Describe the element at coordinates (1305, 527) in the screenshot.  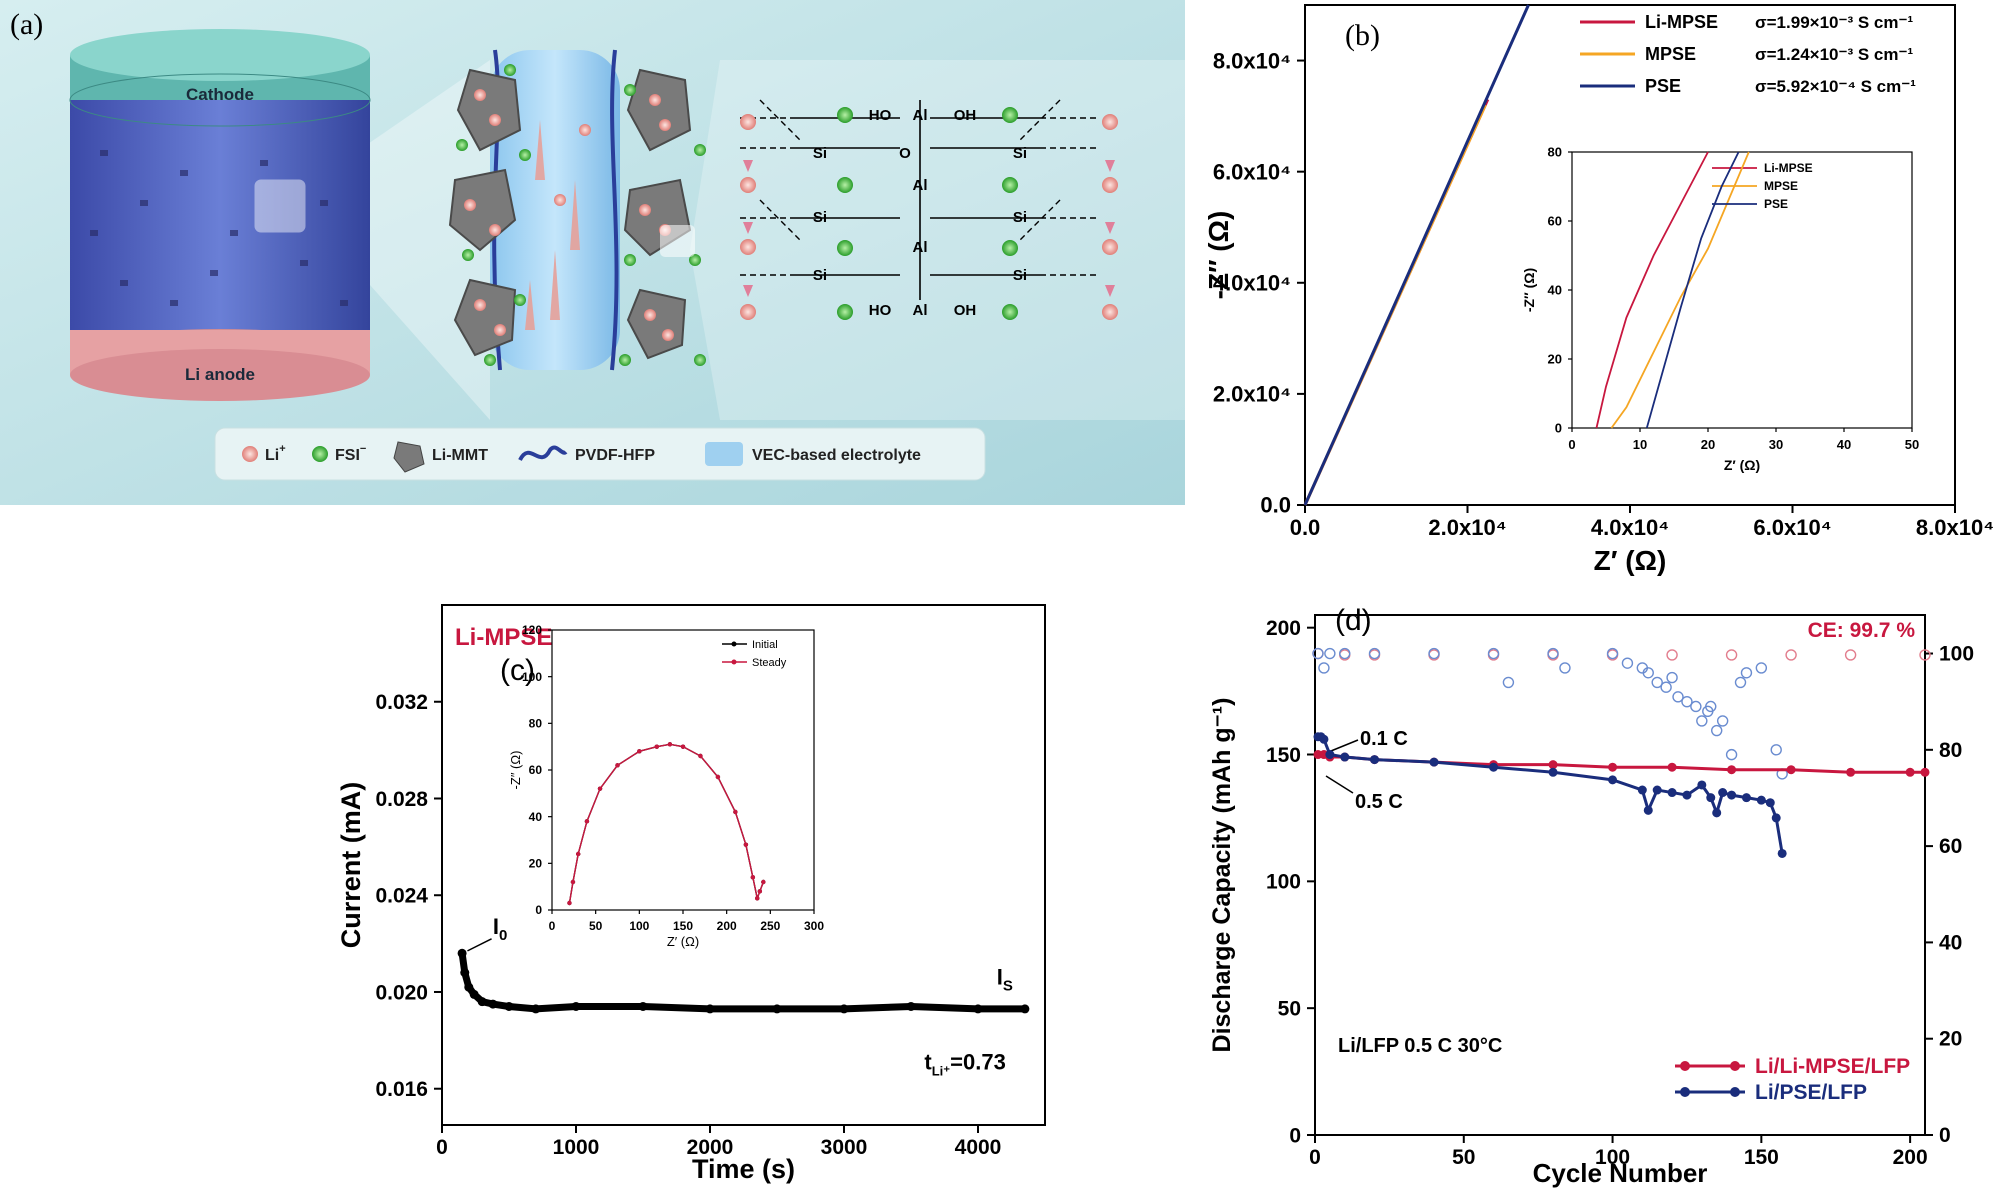
I see `panel-b-x-tick-label: 0.0` at that location.